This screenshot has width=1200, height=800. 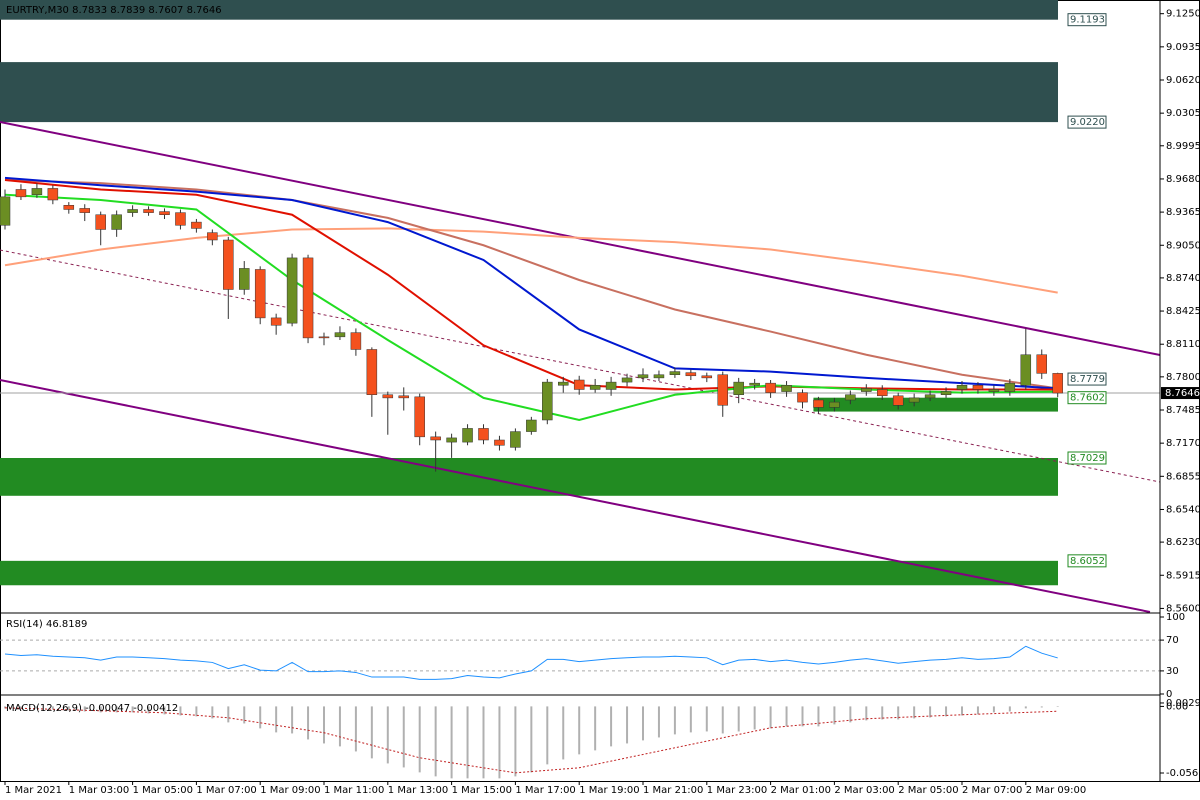 I want to click on y-tick-label: 8.9995, so click(x=1183, y=146).